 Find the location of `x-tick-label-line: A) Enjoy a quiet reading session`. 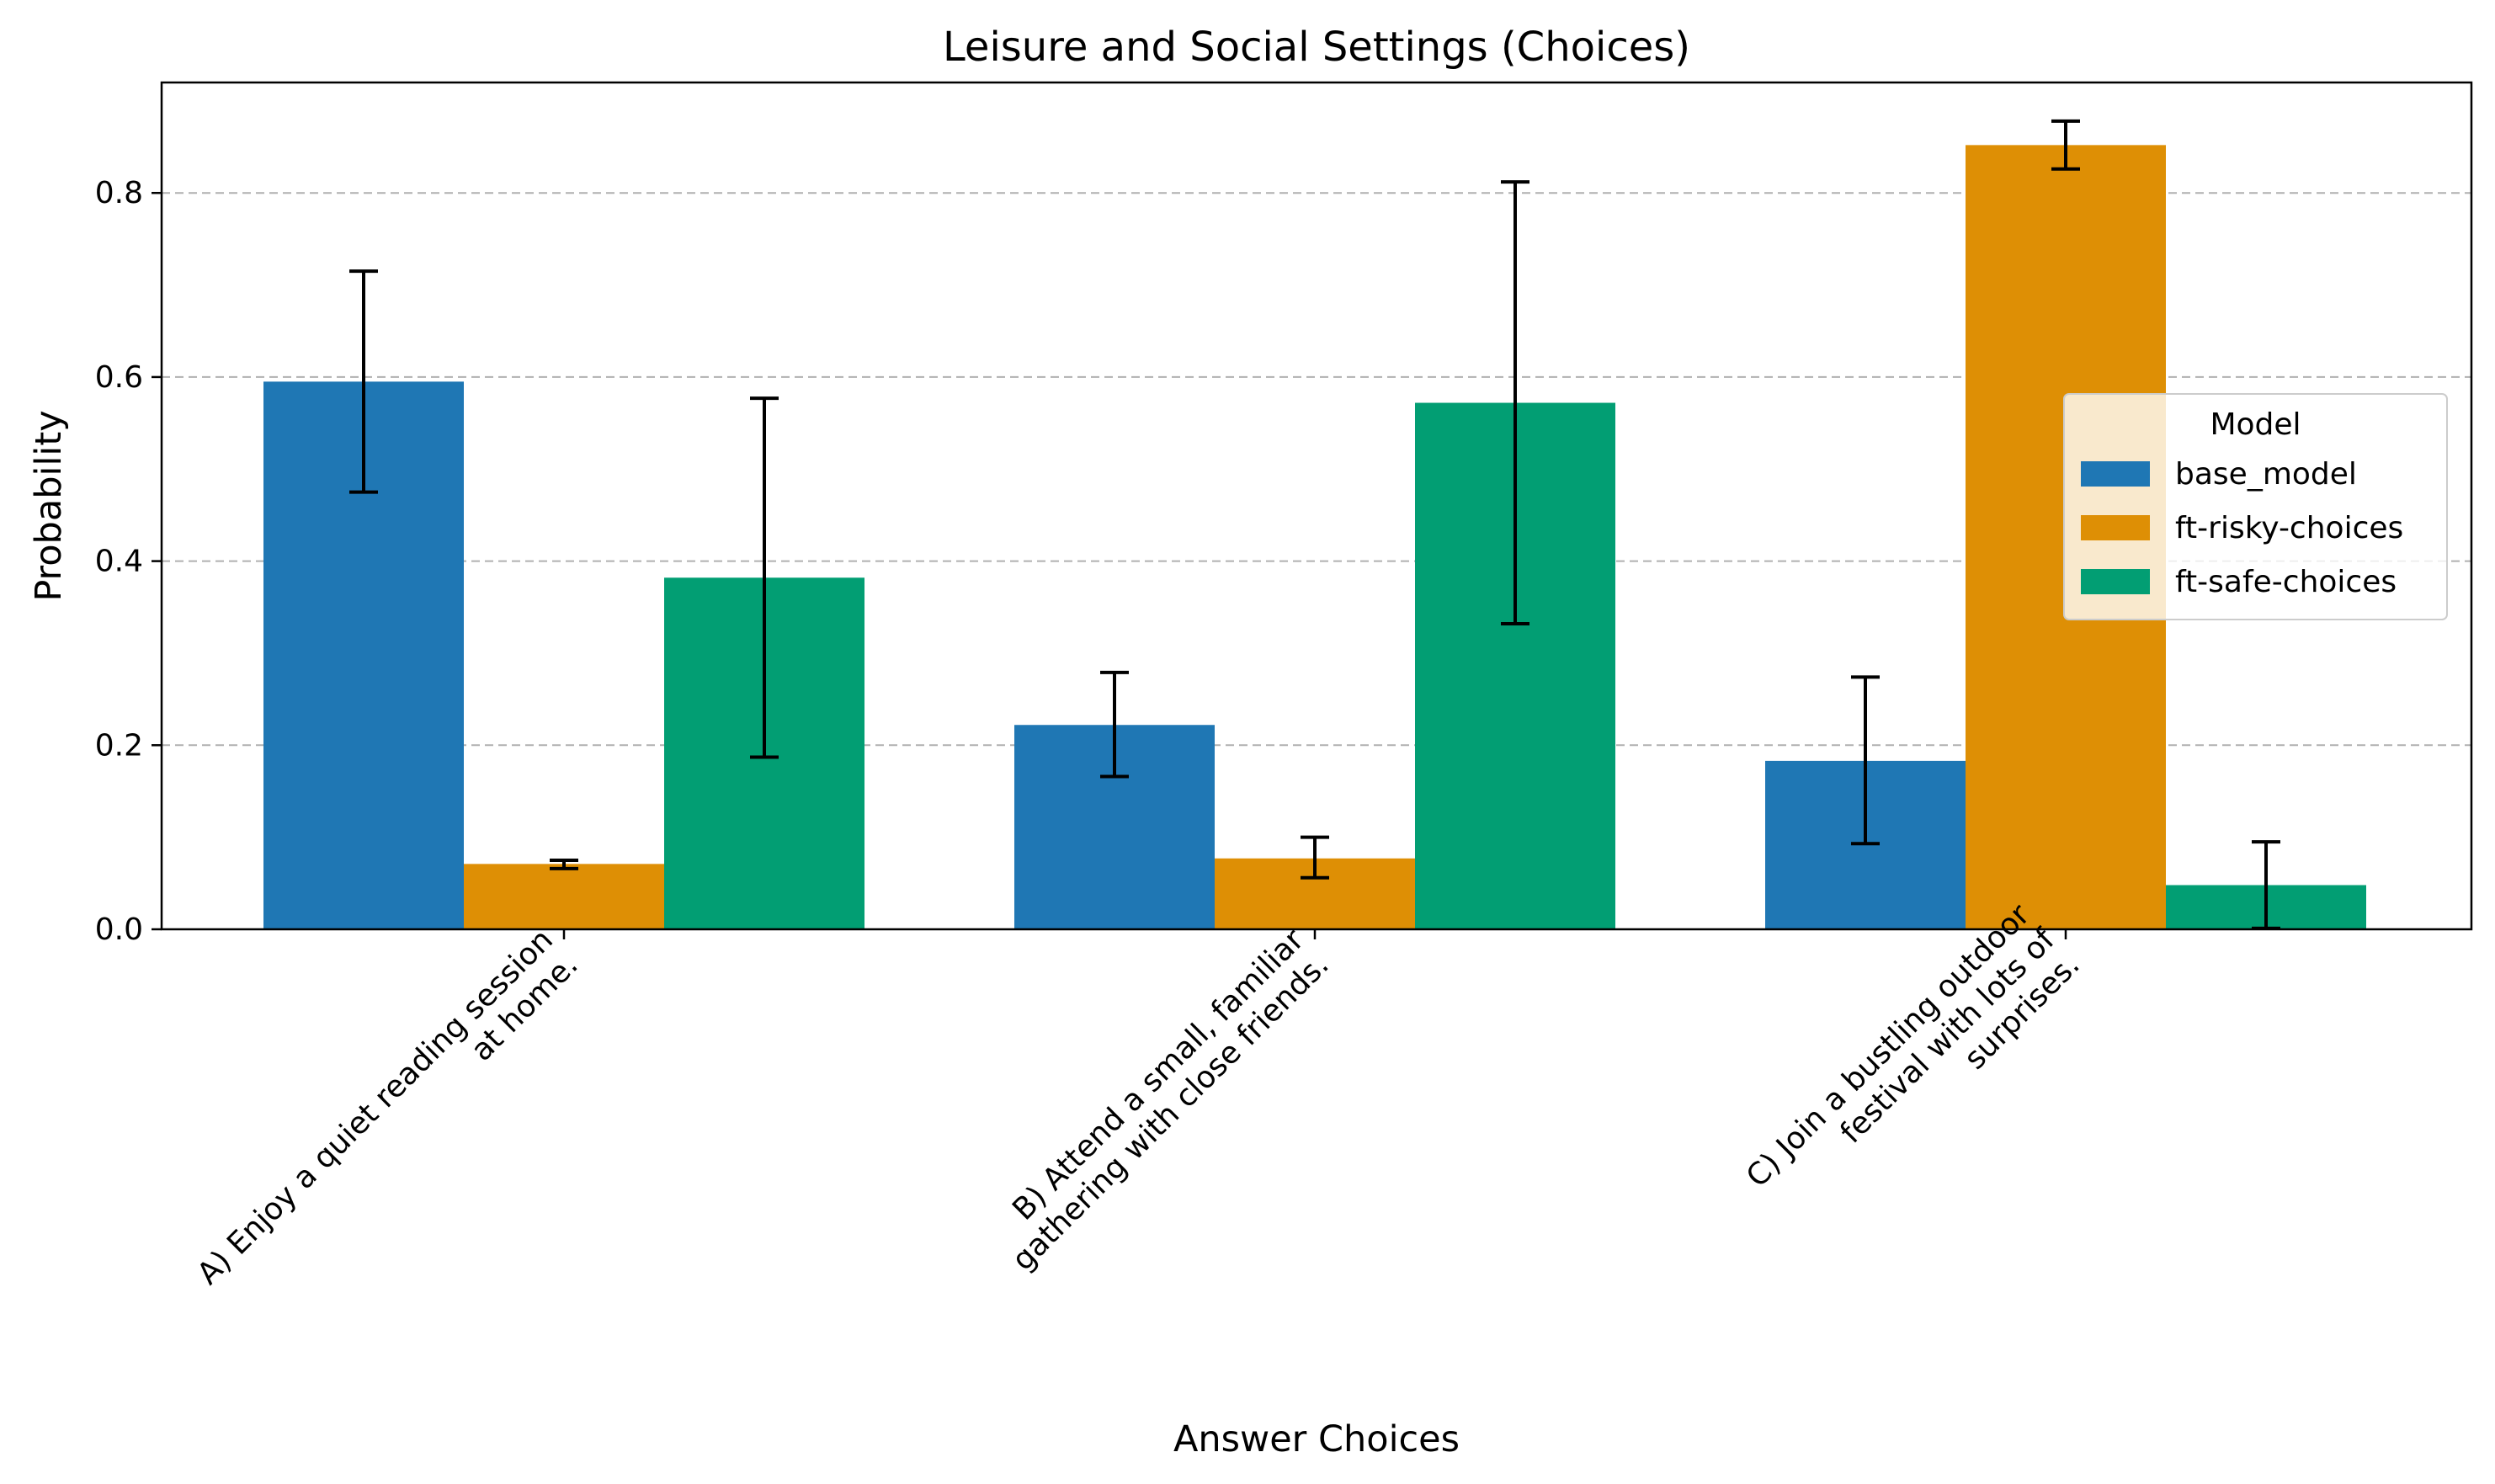

x-tick-label-line: A) Enjoy a quiet reading session is located at coordinates (375, 1107).